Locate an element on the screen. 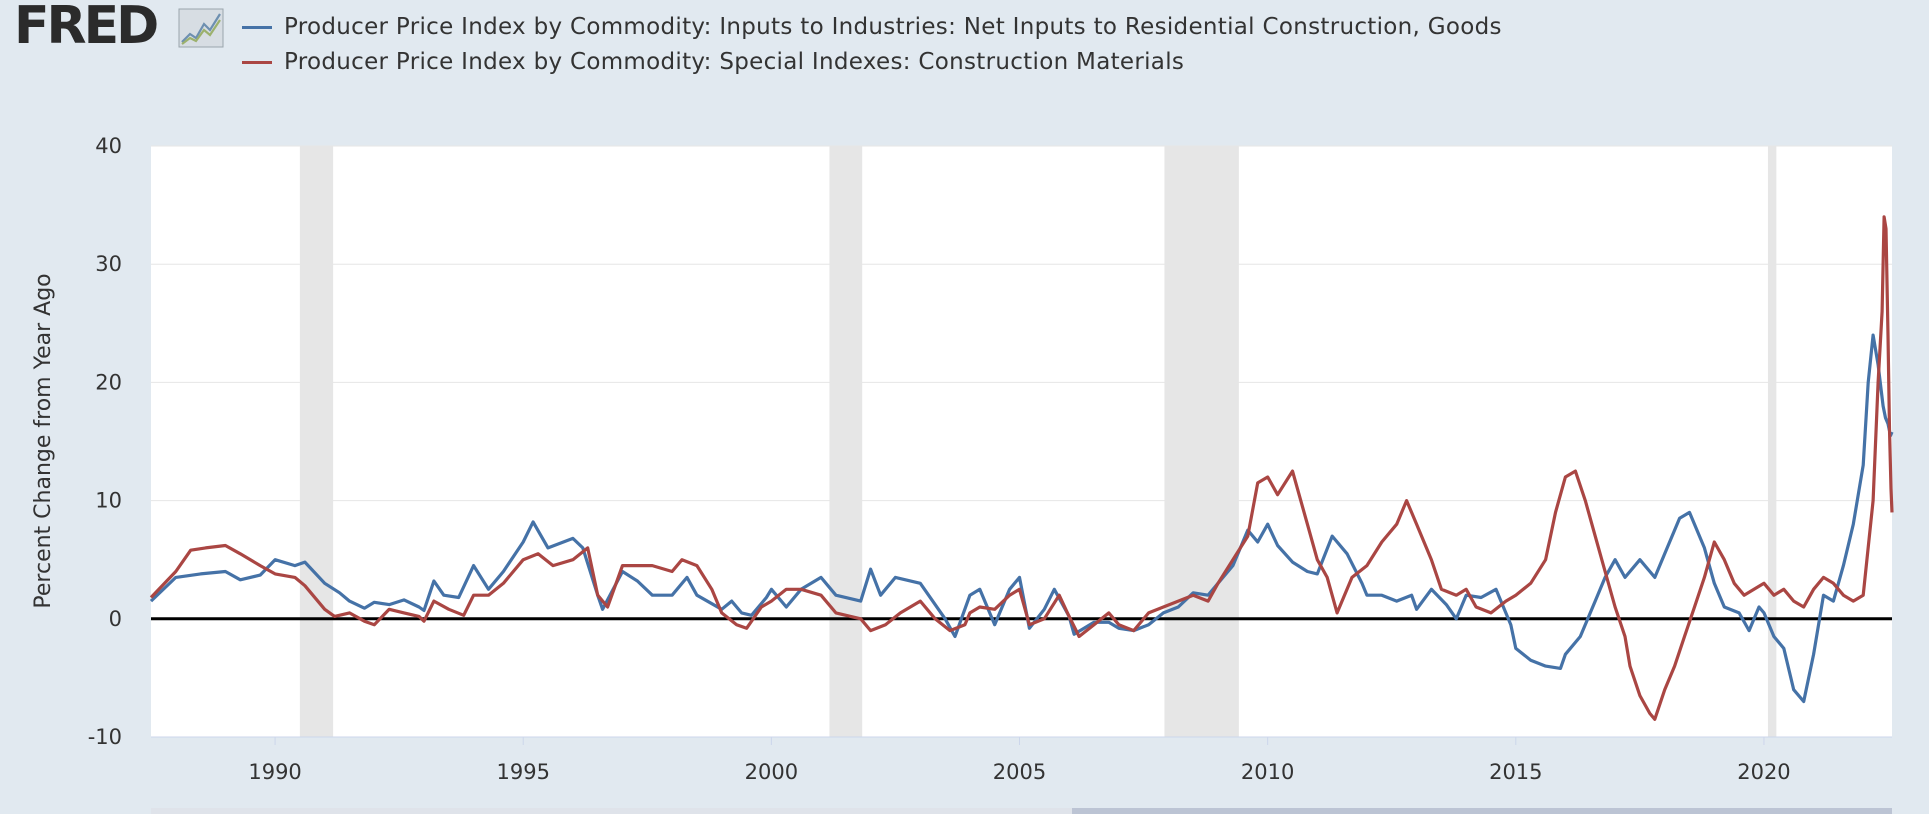 The width and height of the screenshot is (1929, 814). fred-logo: FRED is located at coordinates (86, 28).